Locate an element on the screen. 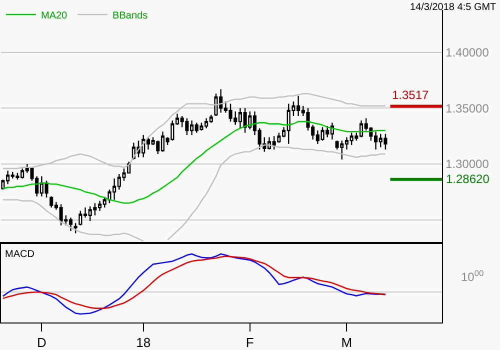 The image size is (500, 350). text: 14/3/2018 4:5 GMT is located at coordinates (453, 7).